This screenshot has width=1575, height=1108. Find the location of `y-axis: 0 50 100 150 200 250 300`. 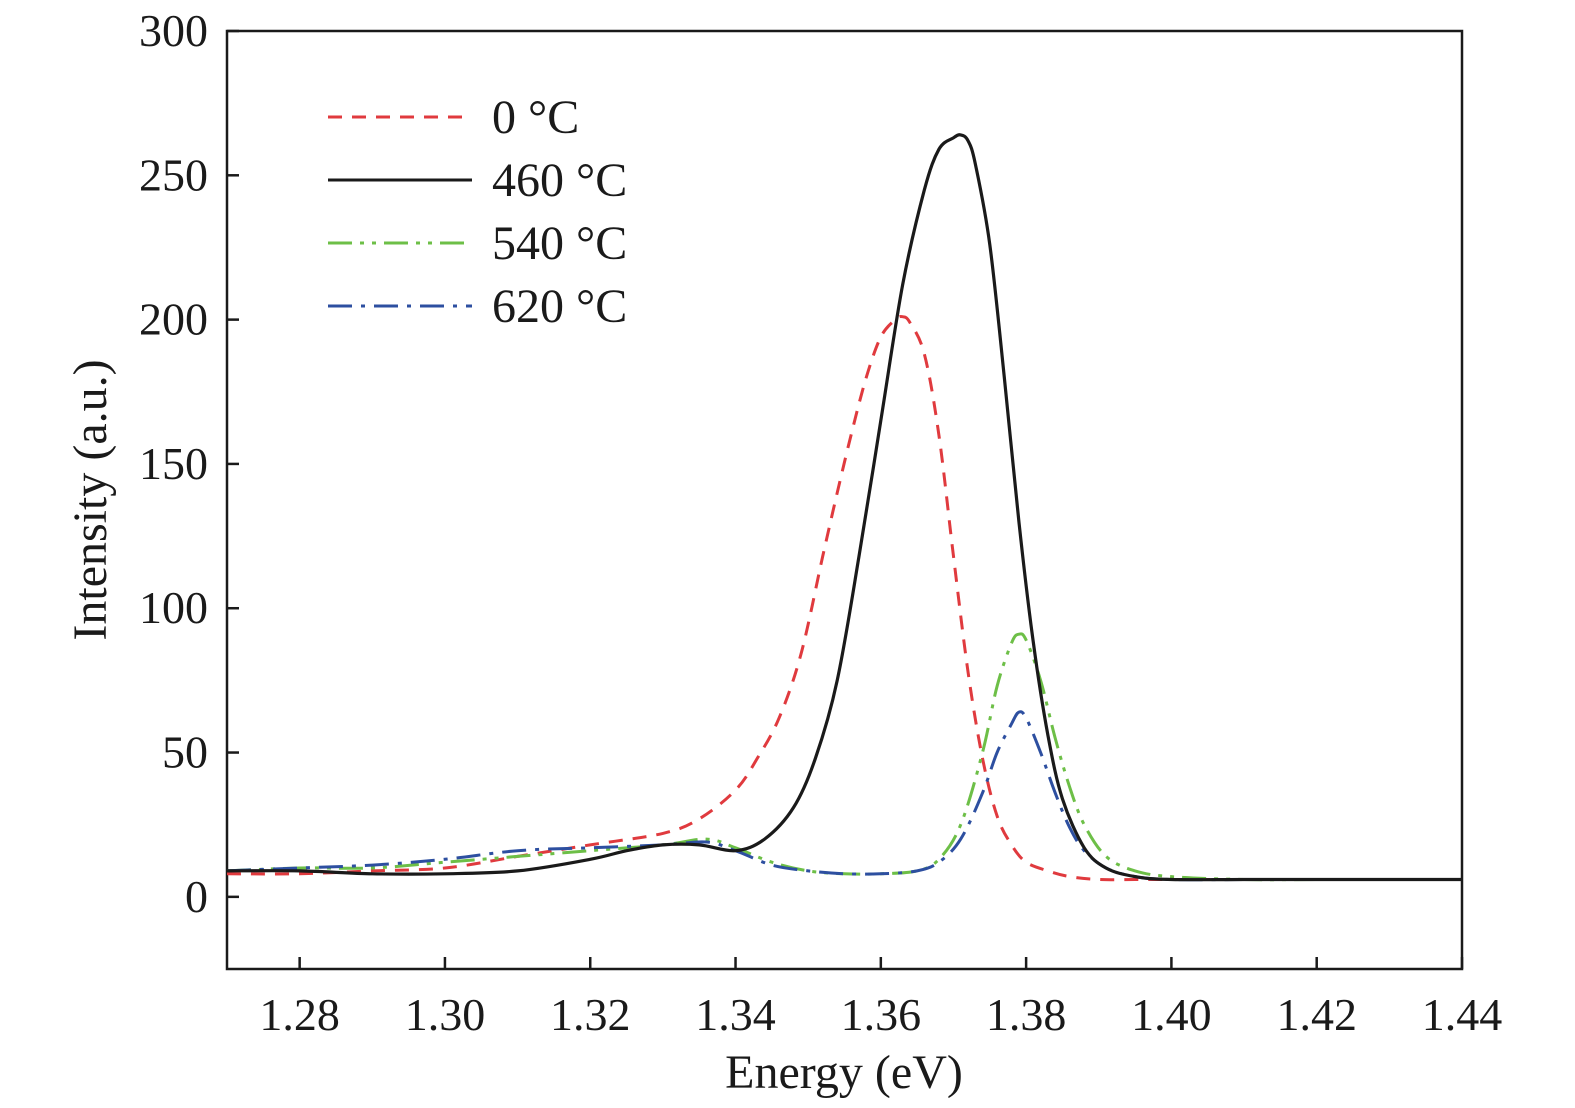

y-axis: 0 50 100 150 200 250 300 is located at coordinates (189, 463).